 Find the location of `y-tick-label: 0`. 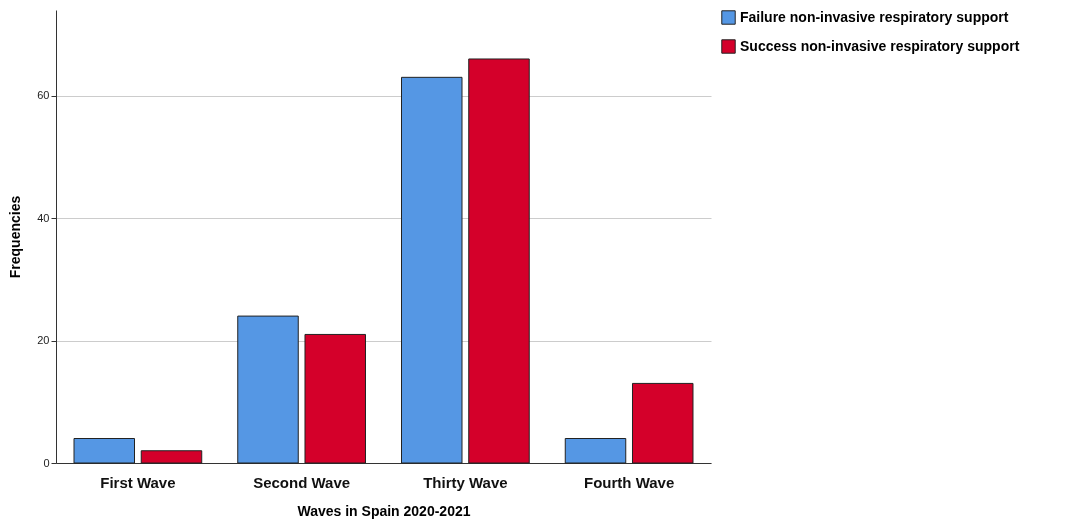

y-tick-label: 0 is located at coordinates (46, 462).